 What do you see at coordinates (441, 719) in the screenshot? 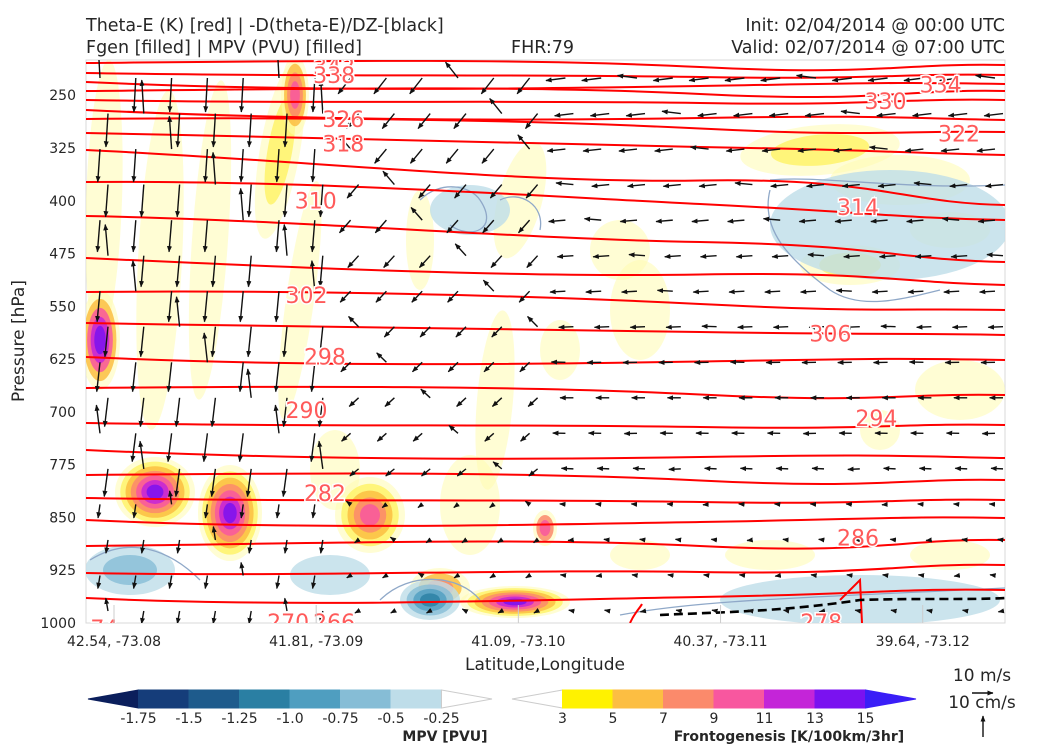
I see `colorbar-tick-label: -0.25` at bounding box center [441, 719].